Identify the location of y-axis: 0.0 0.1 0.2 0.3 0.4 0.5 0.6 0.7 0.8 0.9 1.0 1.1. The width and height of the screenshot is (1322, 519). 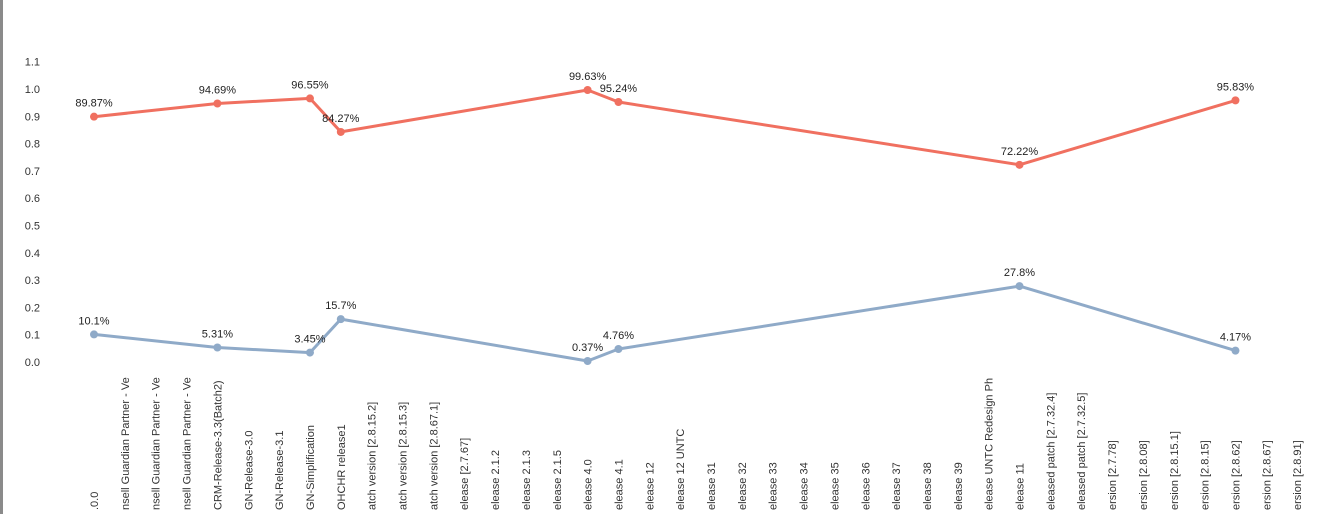
(32, 213).